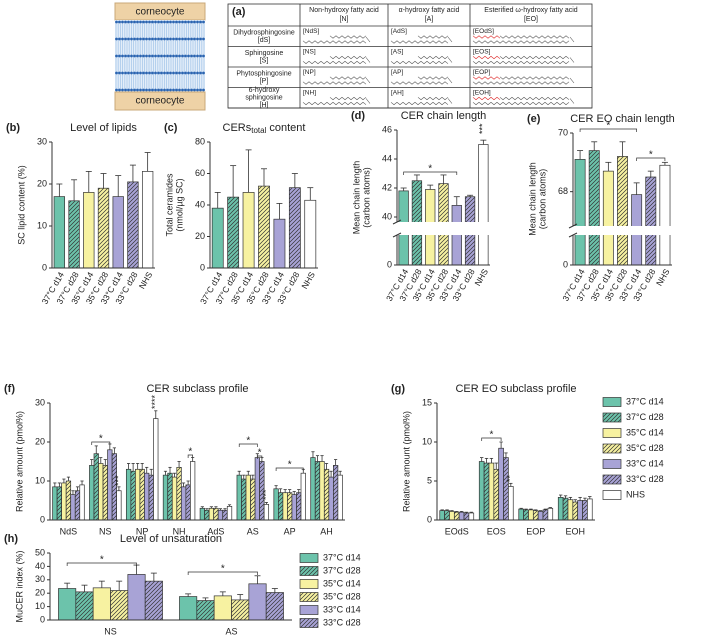  What do you see at coordinates (264, 90) in the screenshot?
I see `row-header: 6-hydroxy` at bounding box center [264, 90].